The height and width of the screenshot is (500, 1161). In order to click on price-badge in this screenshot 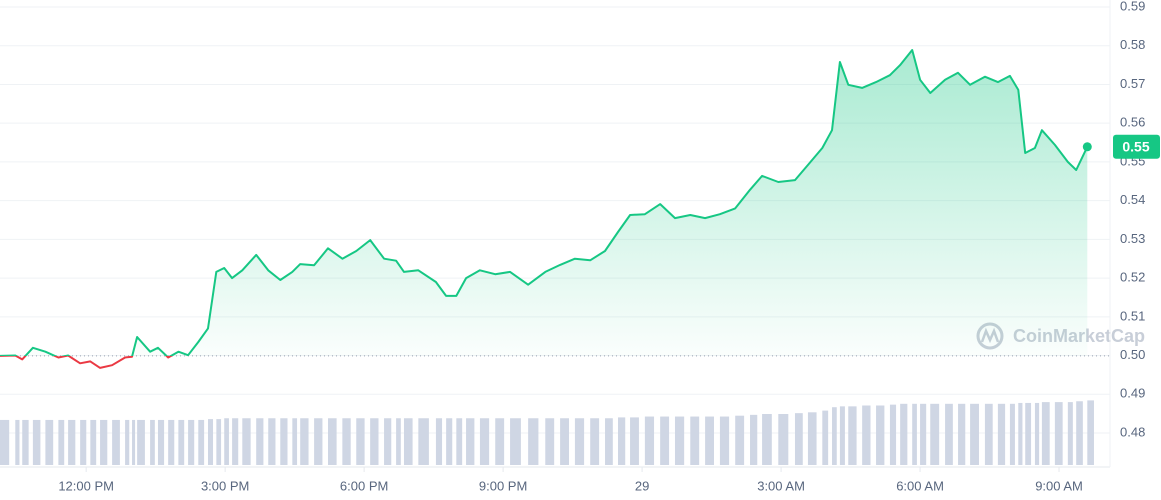, I will do `click(1136, 146)`.